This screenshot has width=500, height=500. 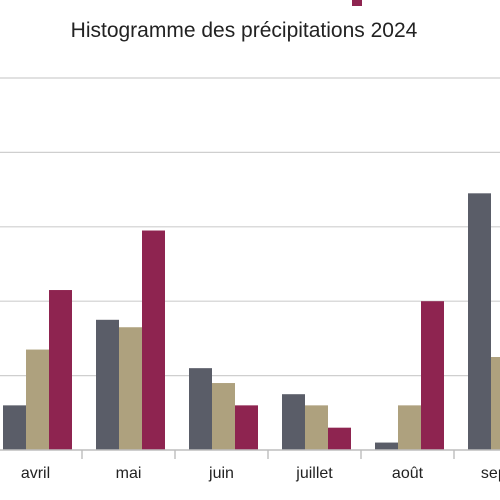 What do you see at coordinates (293, 422) in the screenshot?
I see `bar-juillet-s1` at bounding box center [293, 422].